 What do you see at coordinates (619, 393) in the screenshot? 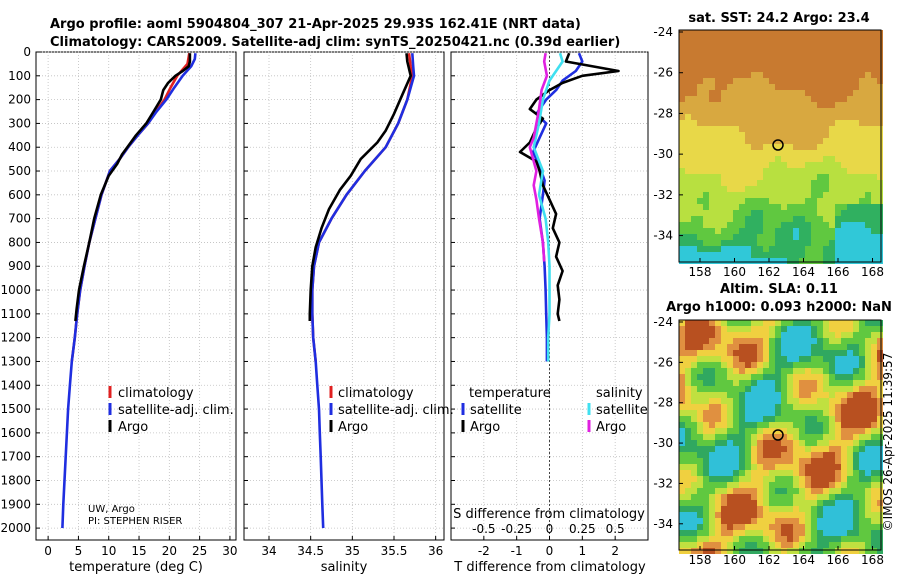
I see `legend-salinity-heading: salinity` at bounding box center [619, 393].